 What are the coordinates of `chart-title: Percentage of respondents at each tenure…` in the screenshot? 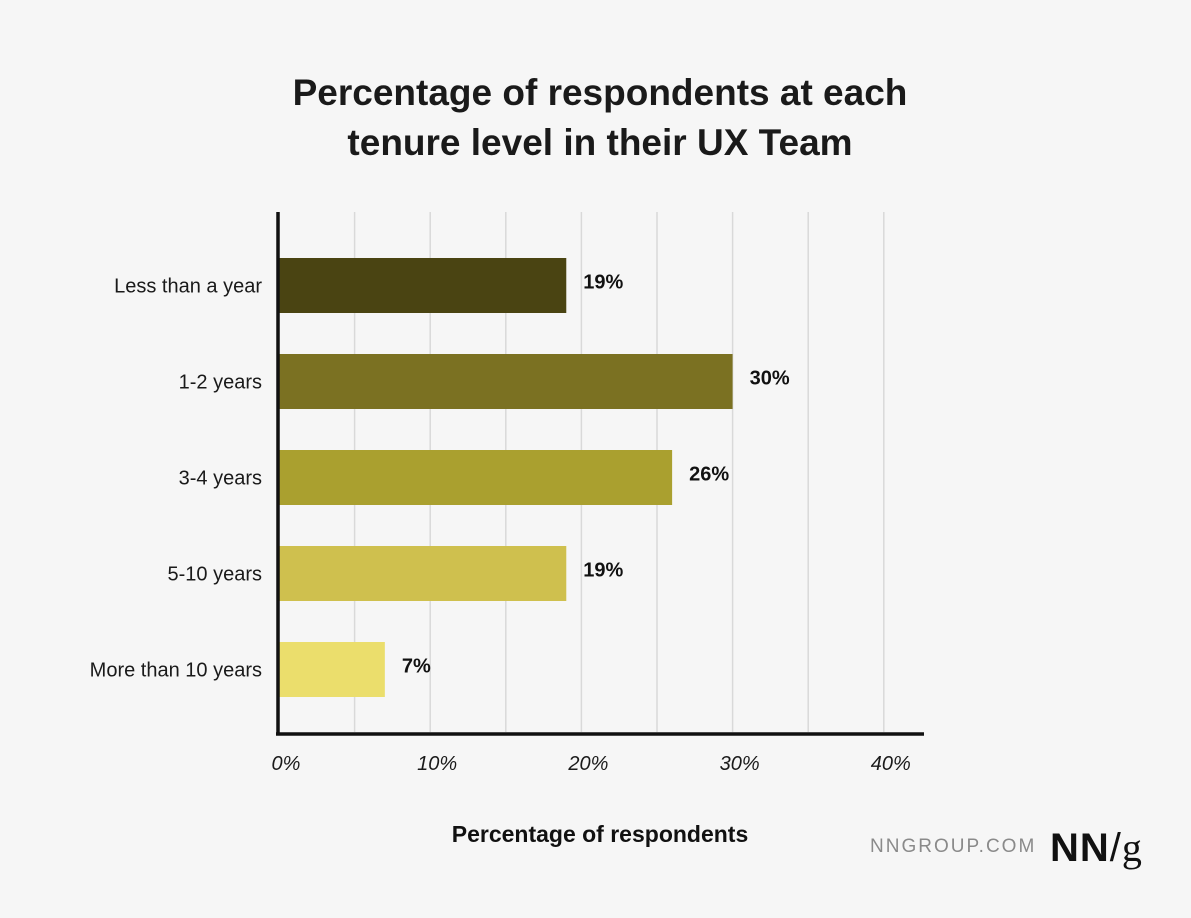 It's located at (595, 118).